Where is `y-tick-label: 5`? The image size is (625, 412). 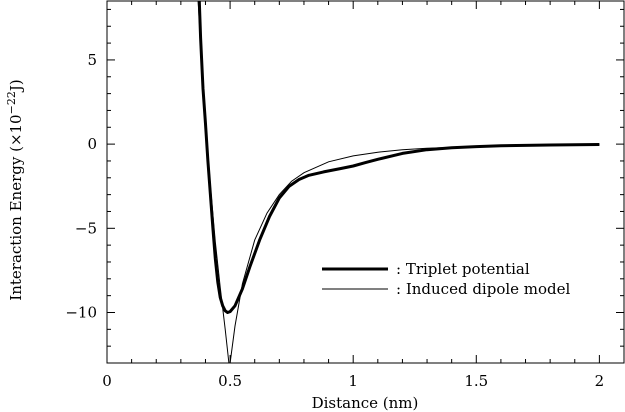
y-tick-label: 5 is located at coordinates (92, 60).